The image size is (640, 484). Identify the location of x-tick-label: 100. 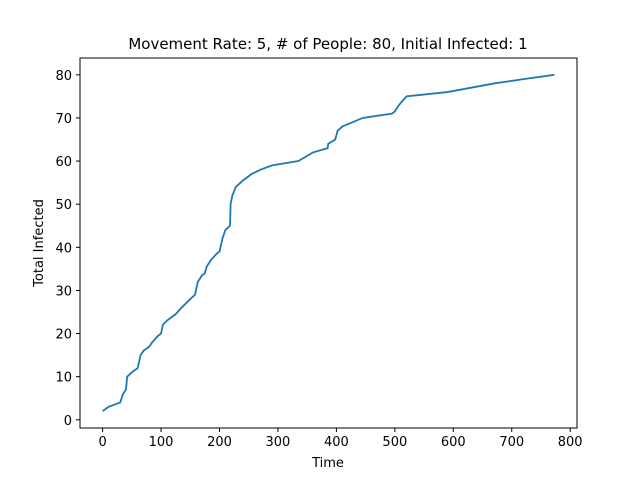
(161, 442).